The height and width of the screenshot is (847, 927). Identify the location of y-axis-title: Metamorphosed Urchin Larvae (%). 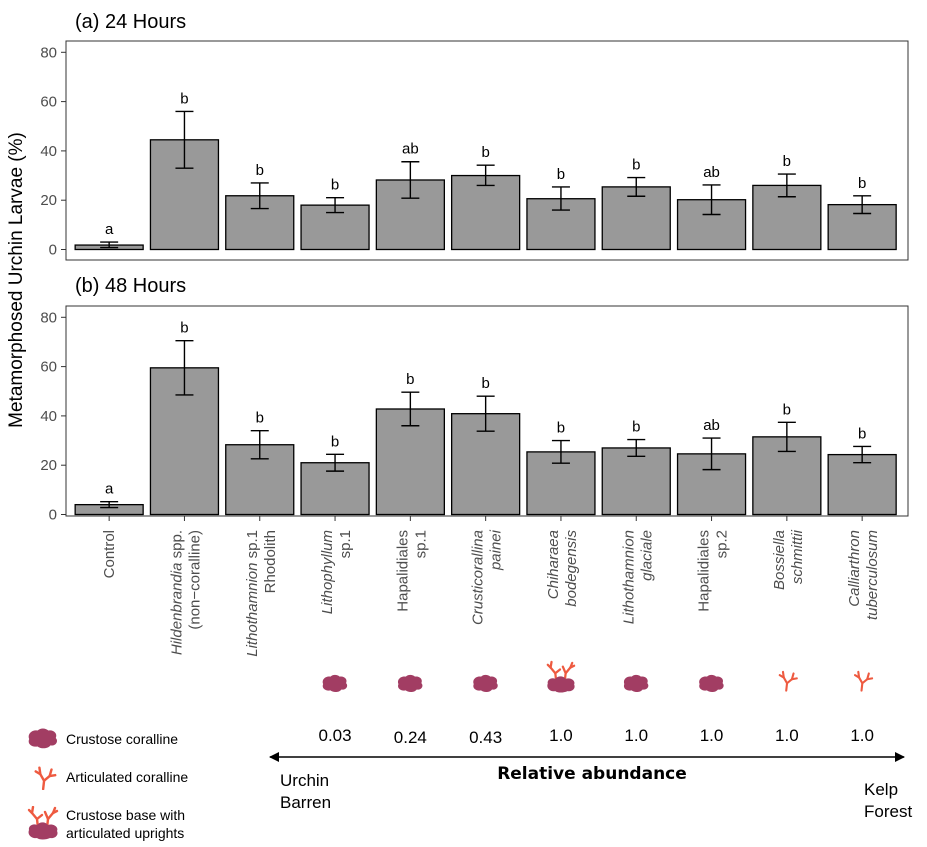
(16, 280).